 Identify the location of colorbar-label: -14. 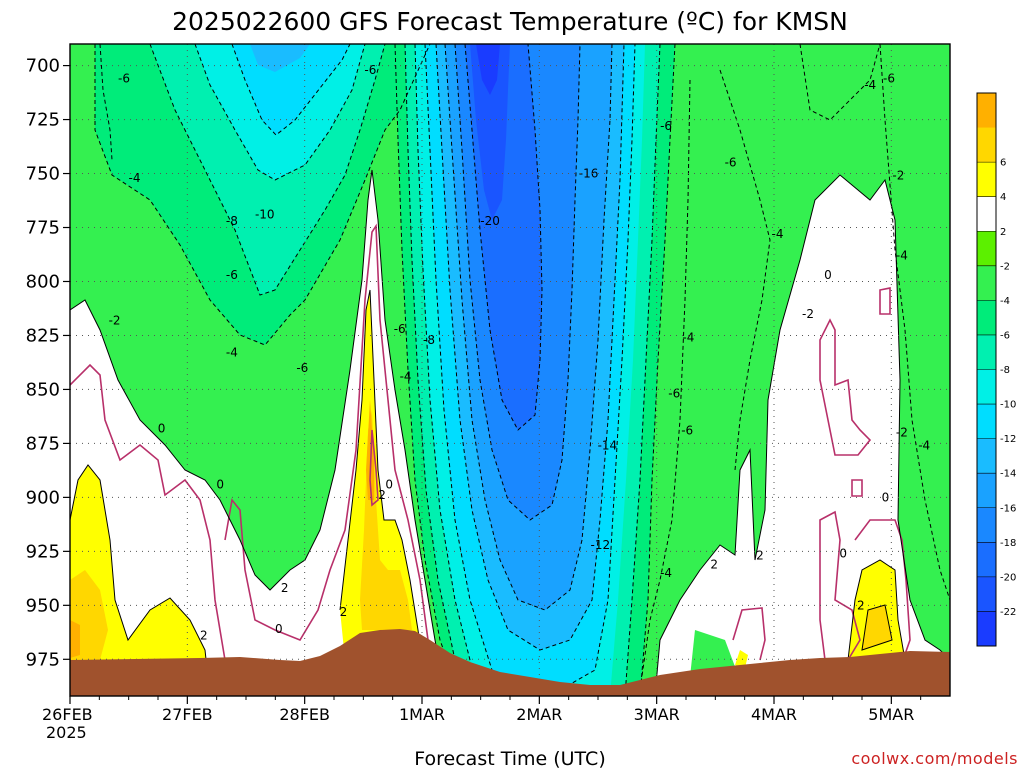
(1008, 474).